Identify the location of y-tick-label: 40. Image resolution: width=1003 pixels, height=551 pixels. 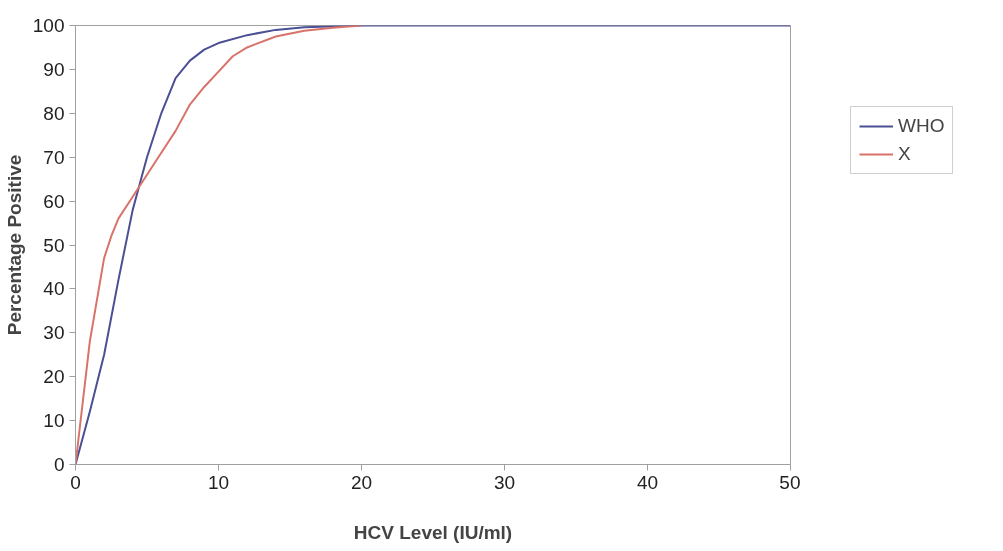
(54, 289).